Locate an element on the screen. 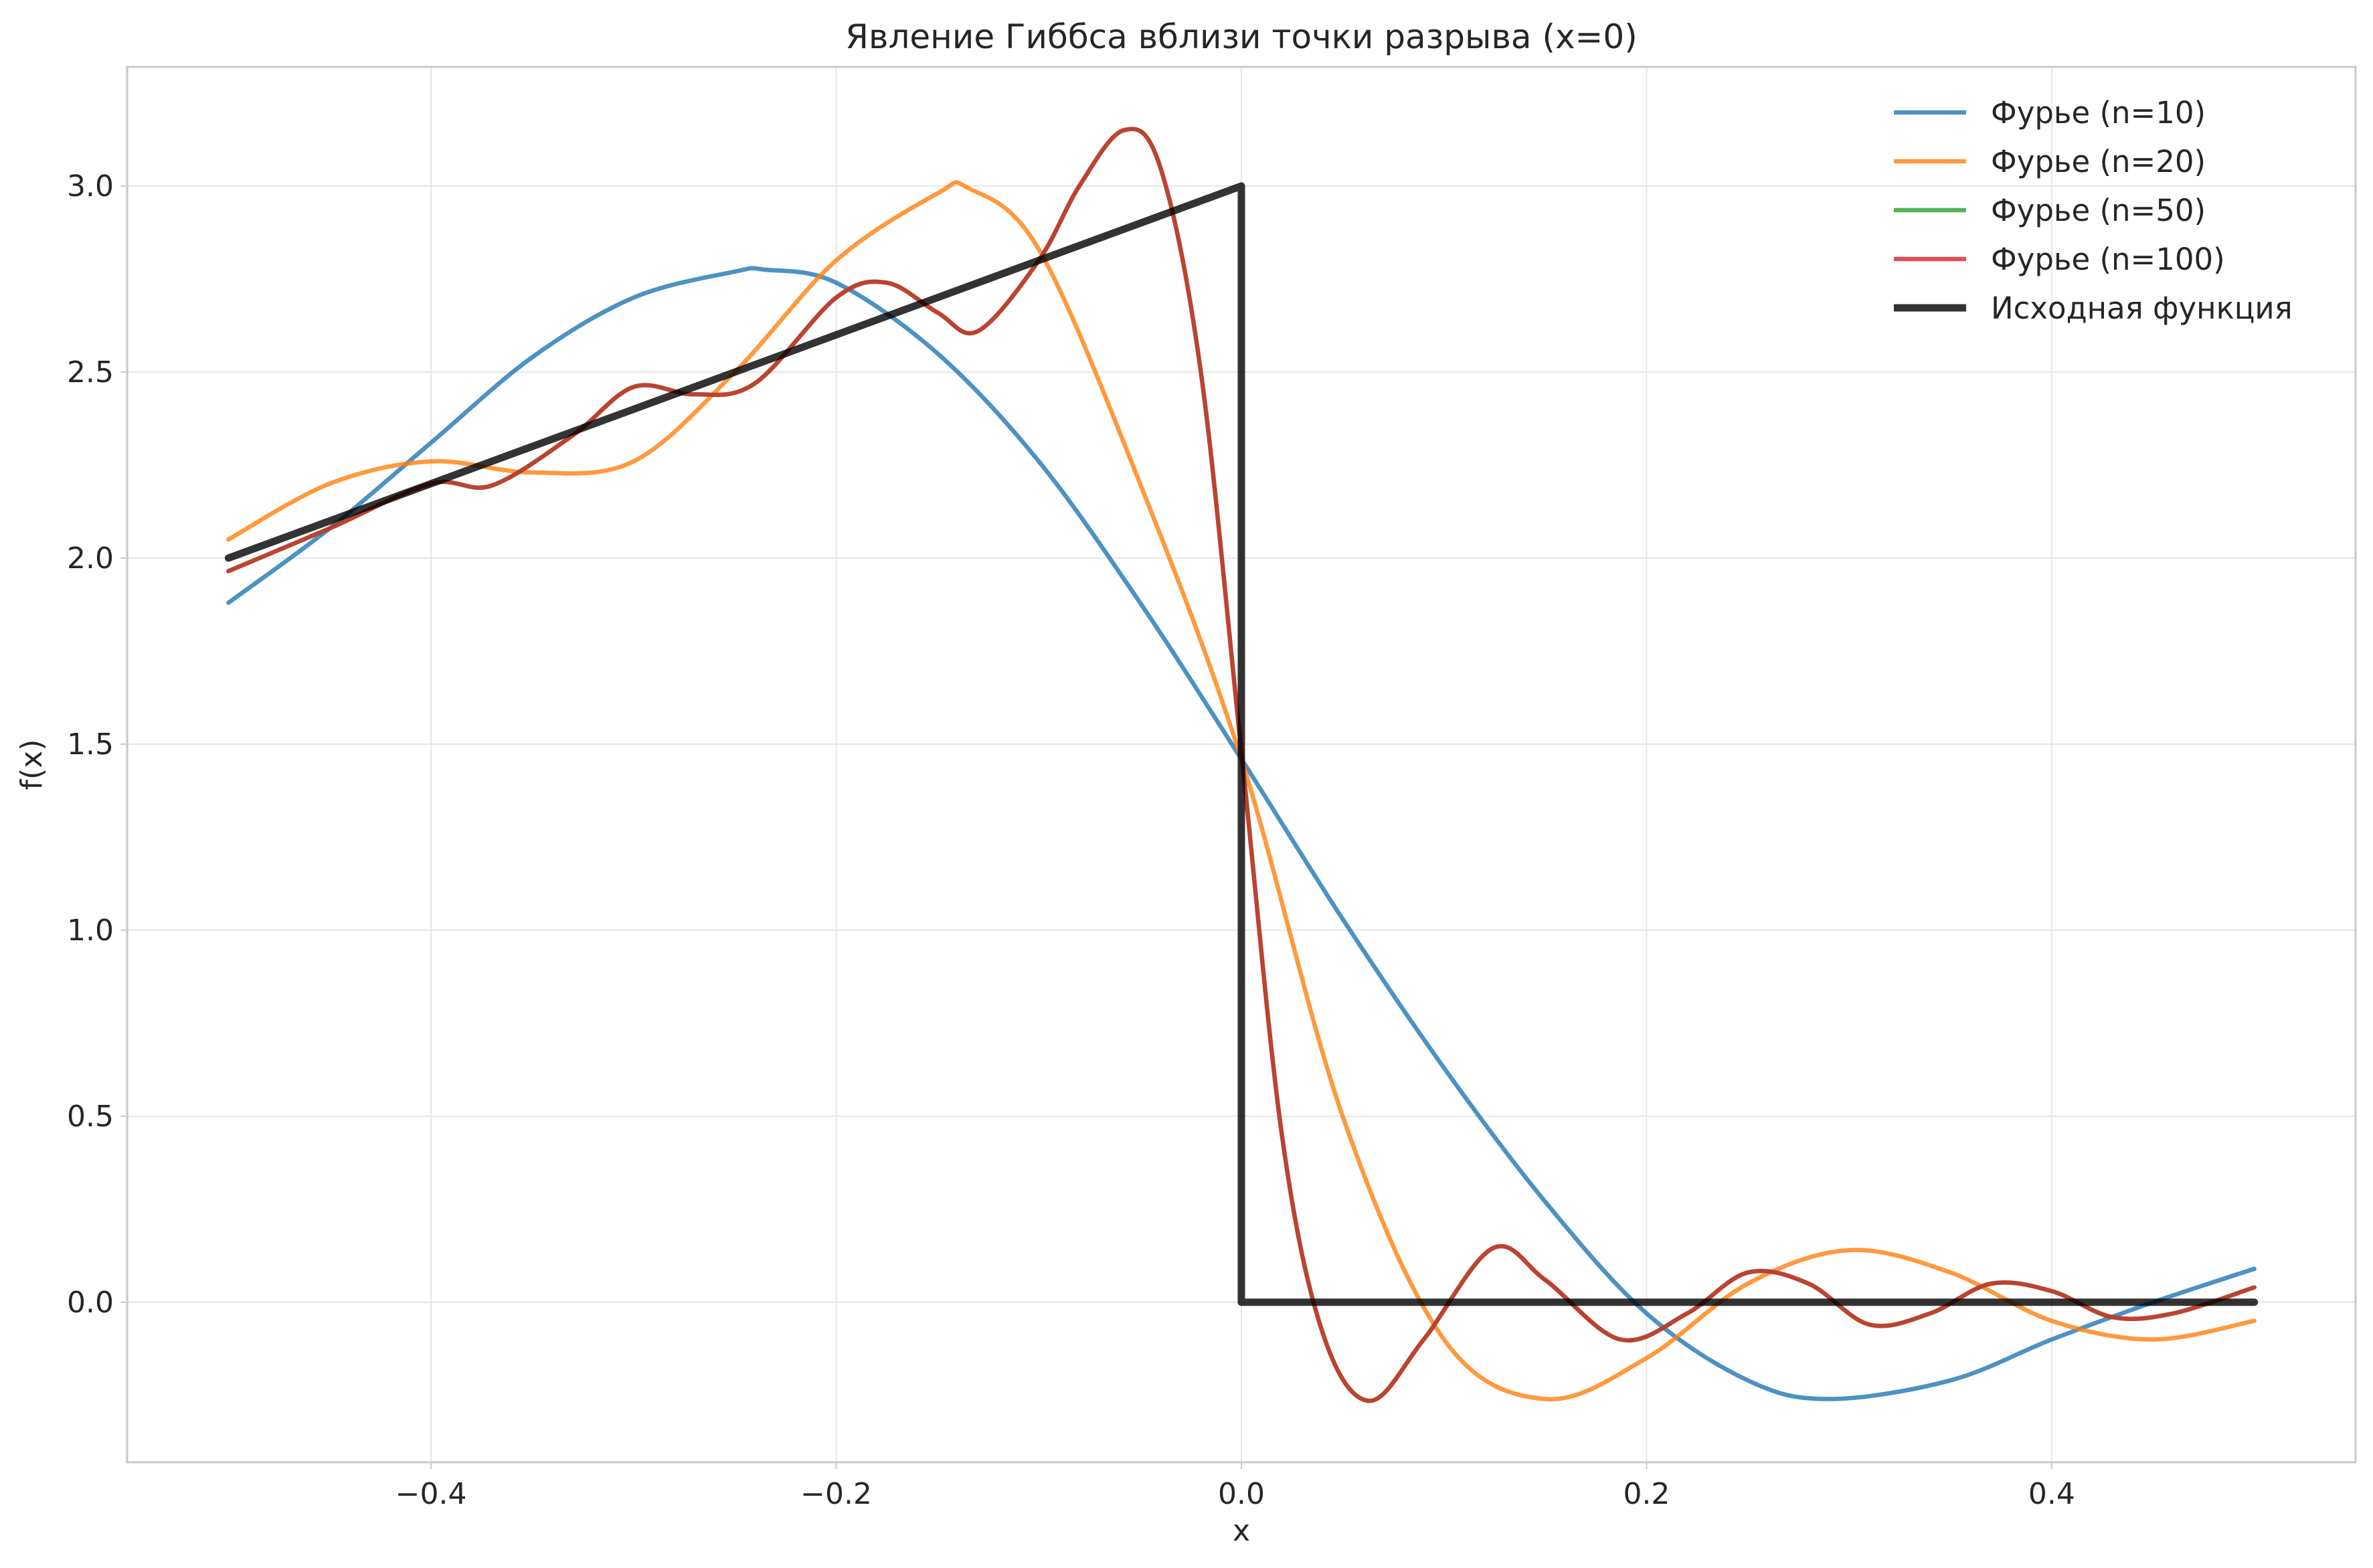 The height and width of the screenshot is (1568, 2373). y-tick-label: 1.0 is located at coordinates (90, 931).